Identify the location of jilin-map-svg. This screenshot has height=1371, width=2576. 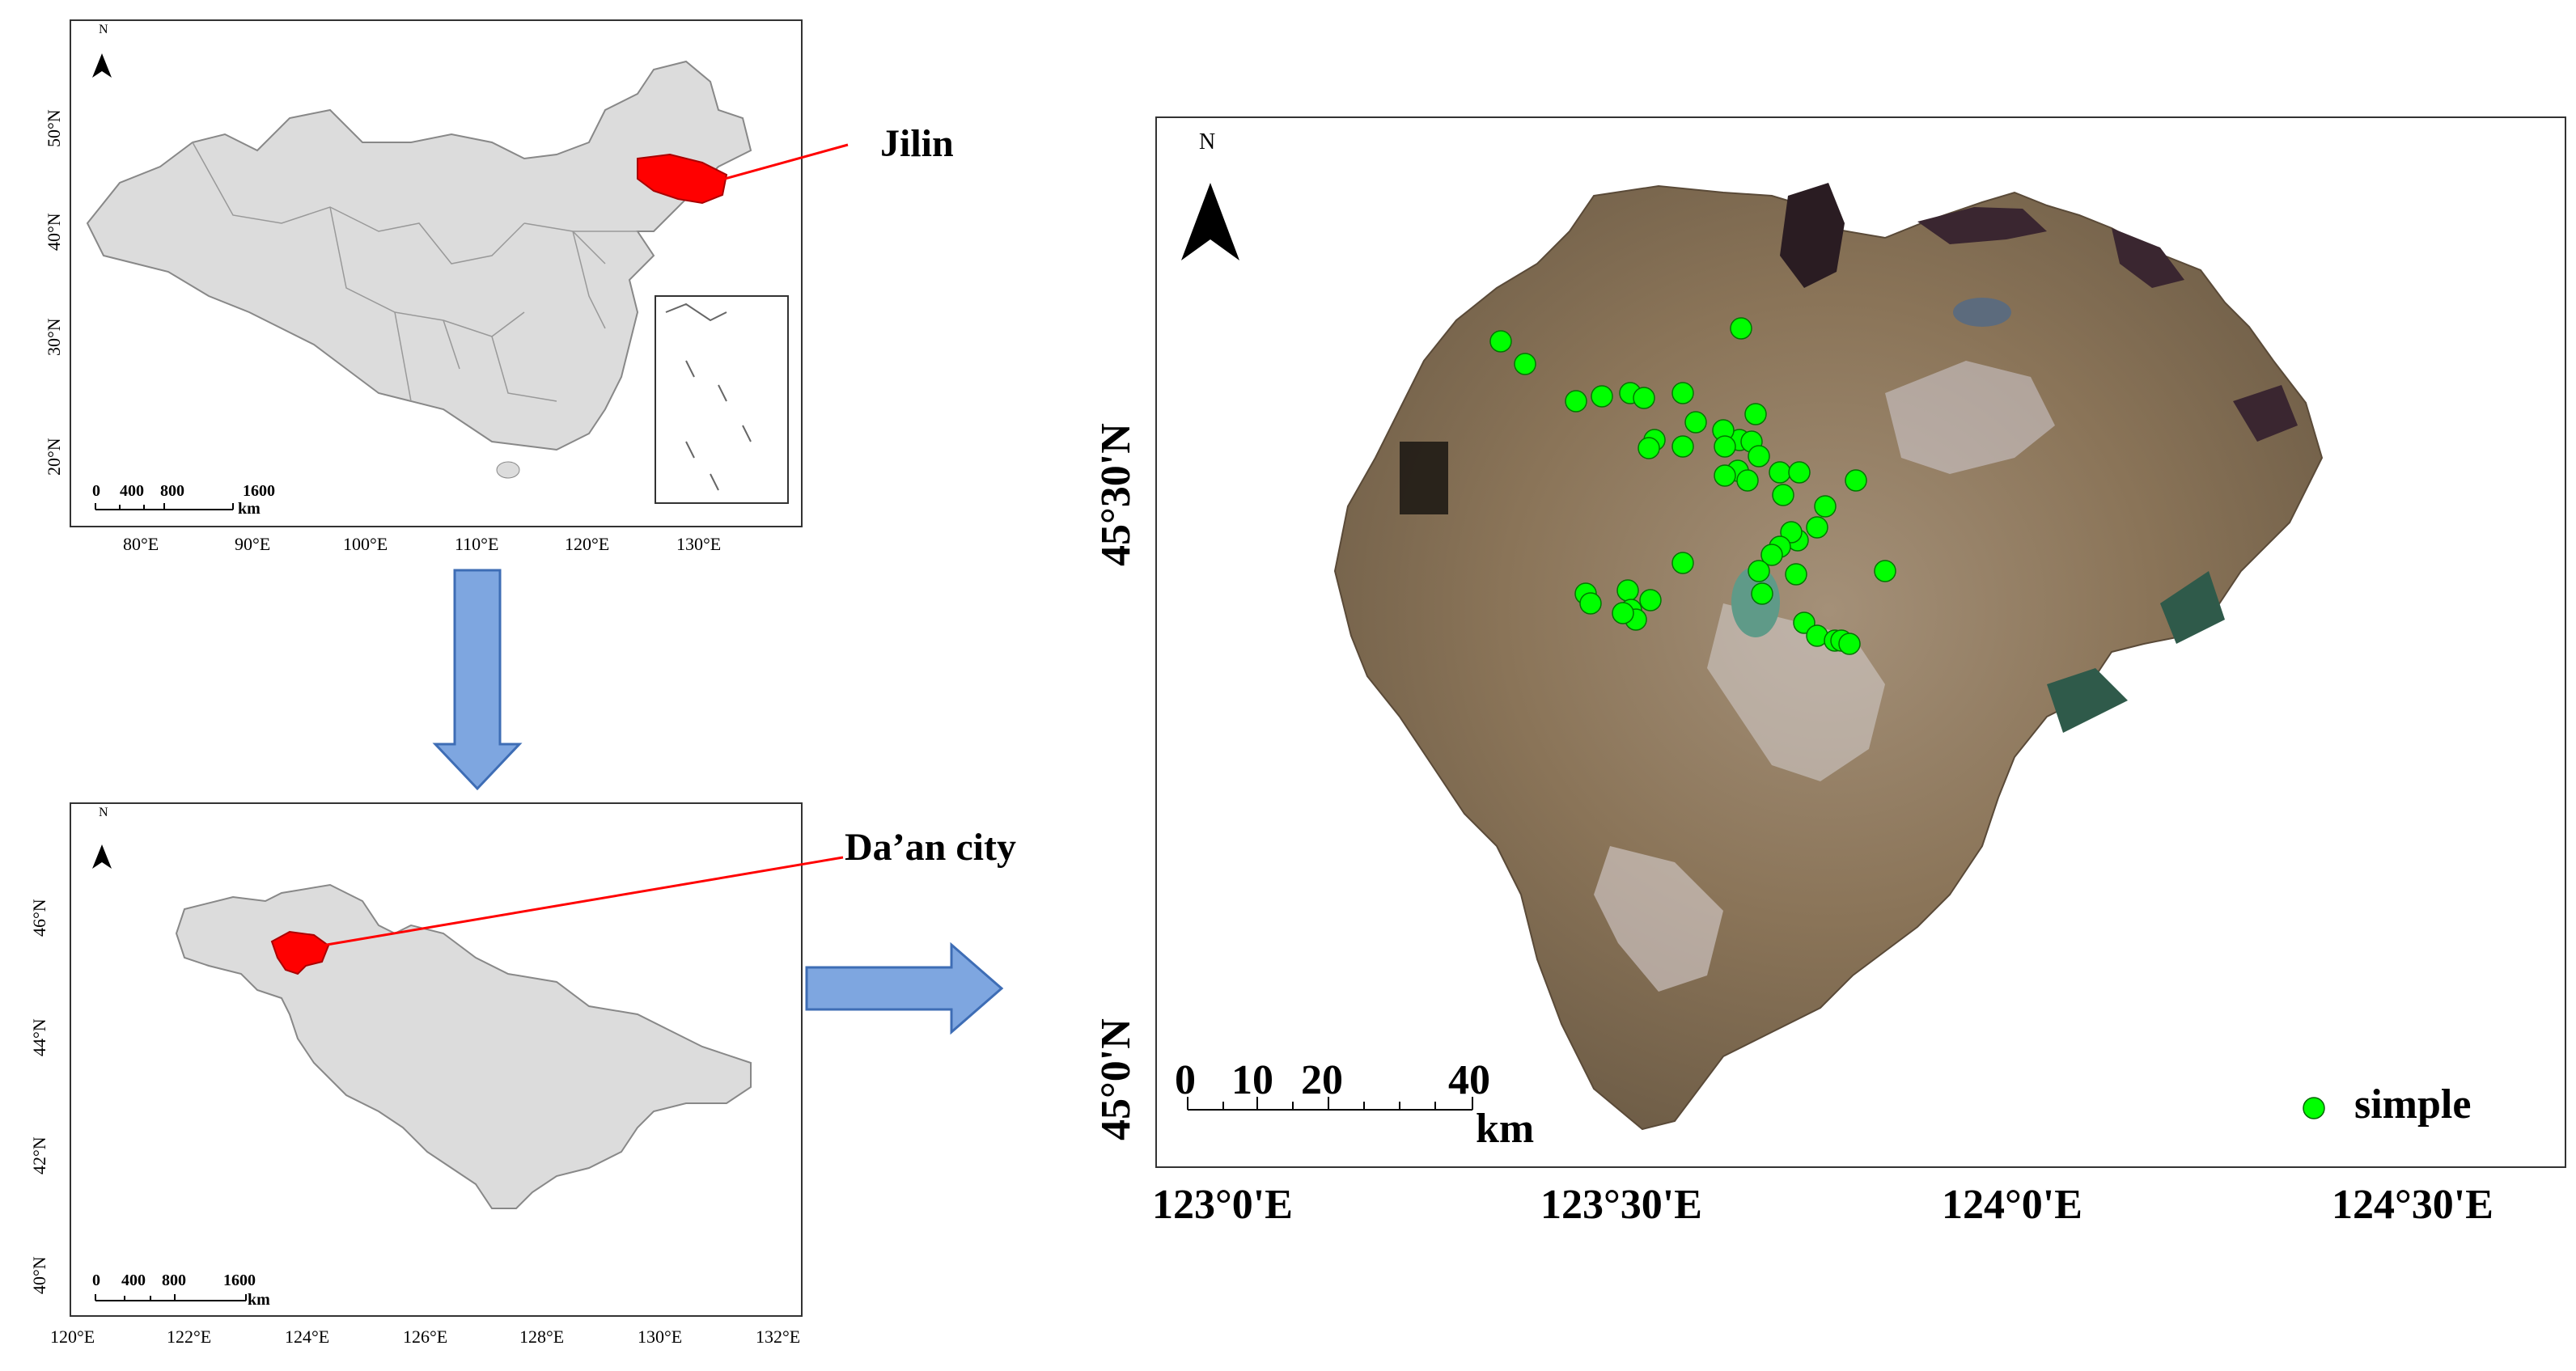
(468, 1072).